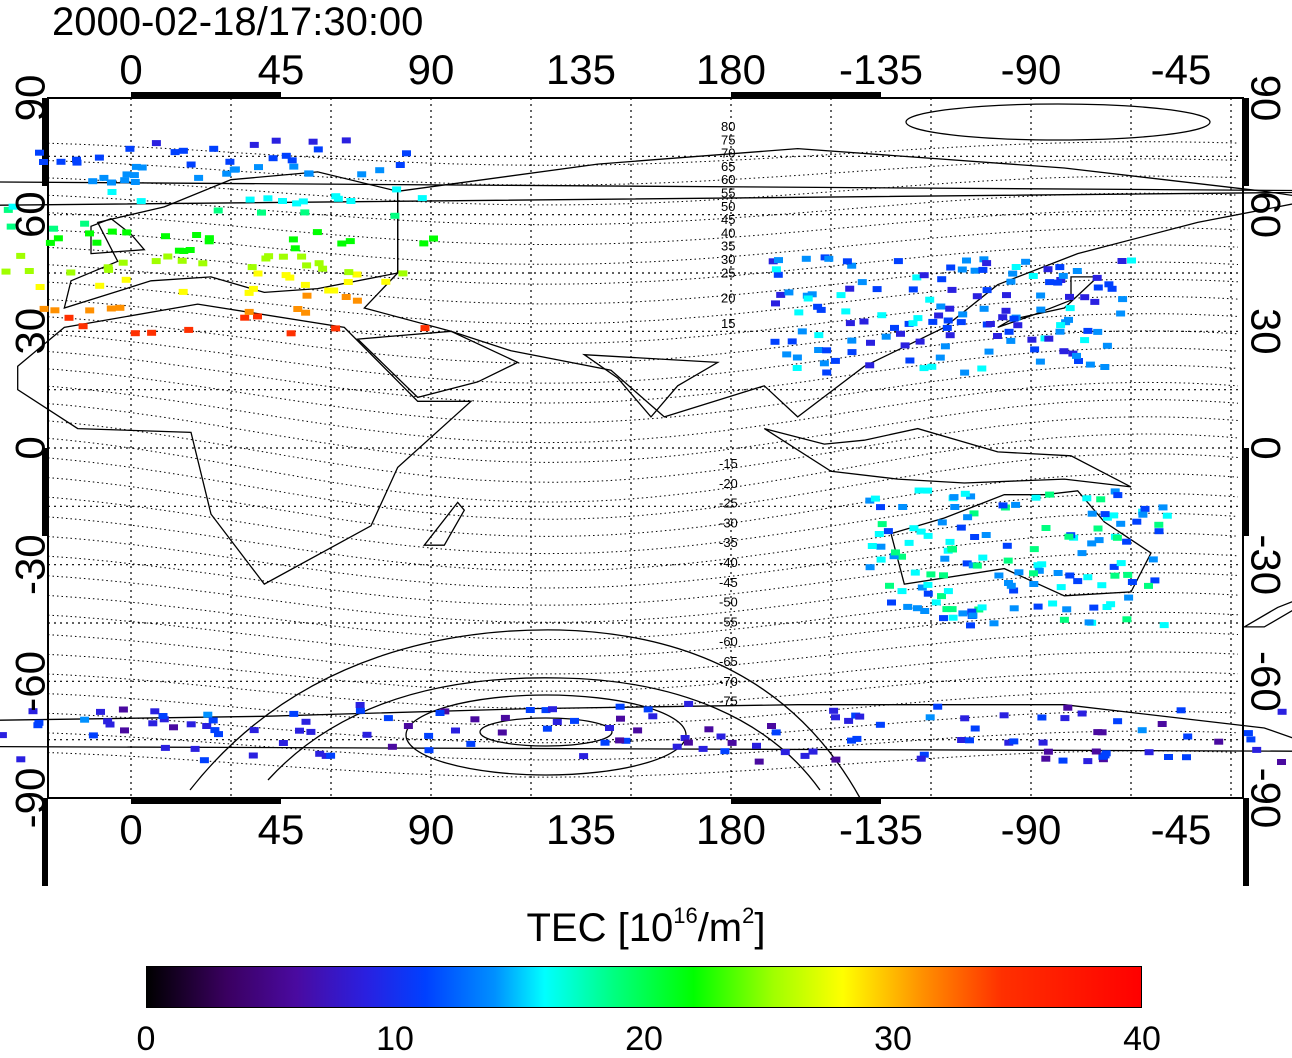 The image size is (1292, 1058). What do you see at coordinates (728, 323) in the screenshot?
I see `contour-label: 15` at bounding box center [728, 323].